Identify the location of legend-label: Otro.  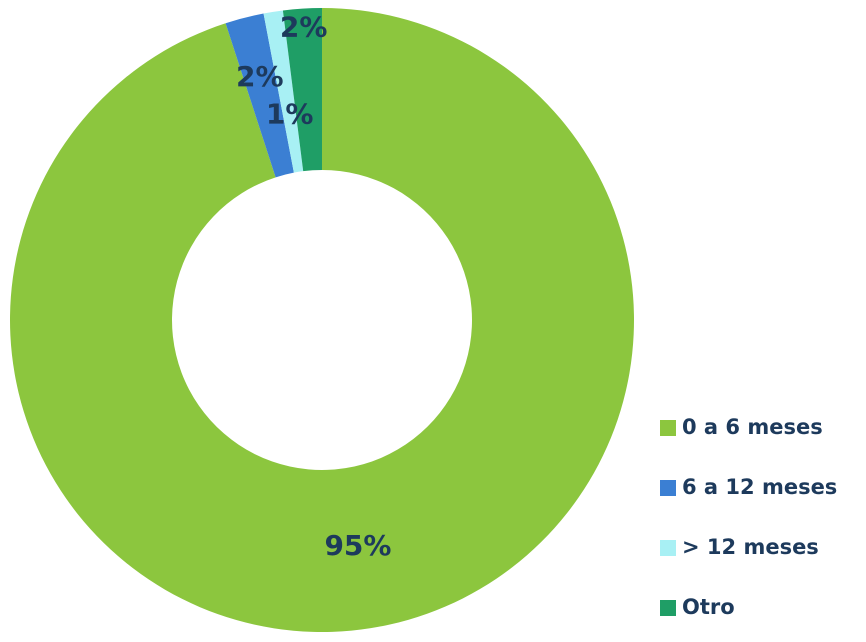
(708, 607).